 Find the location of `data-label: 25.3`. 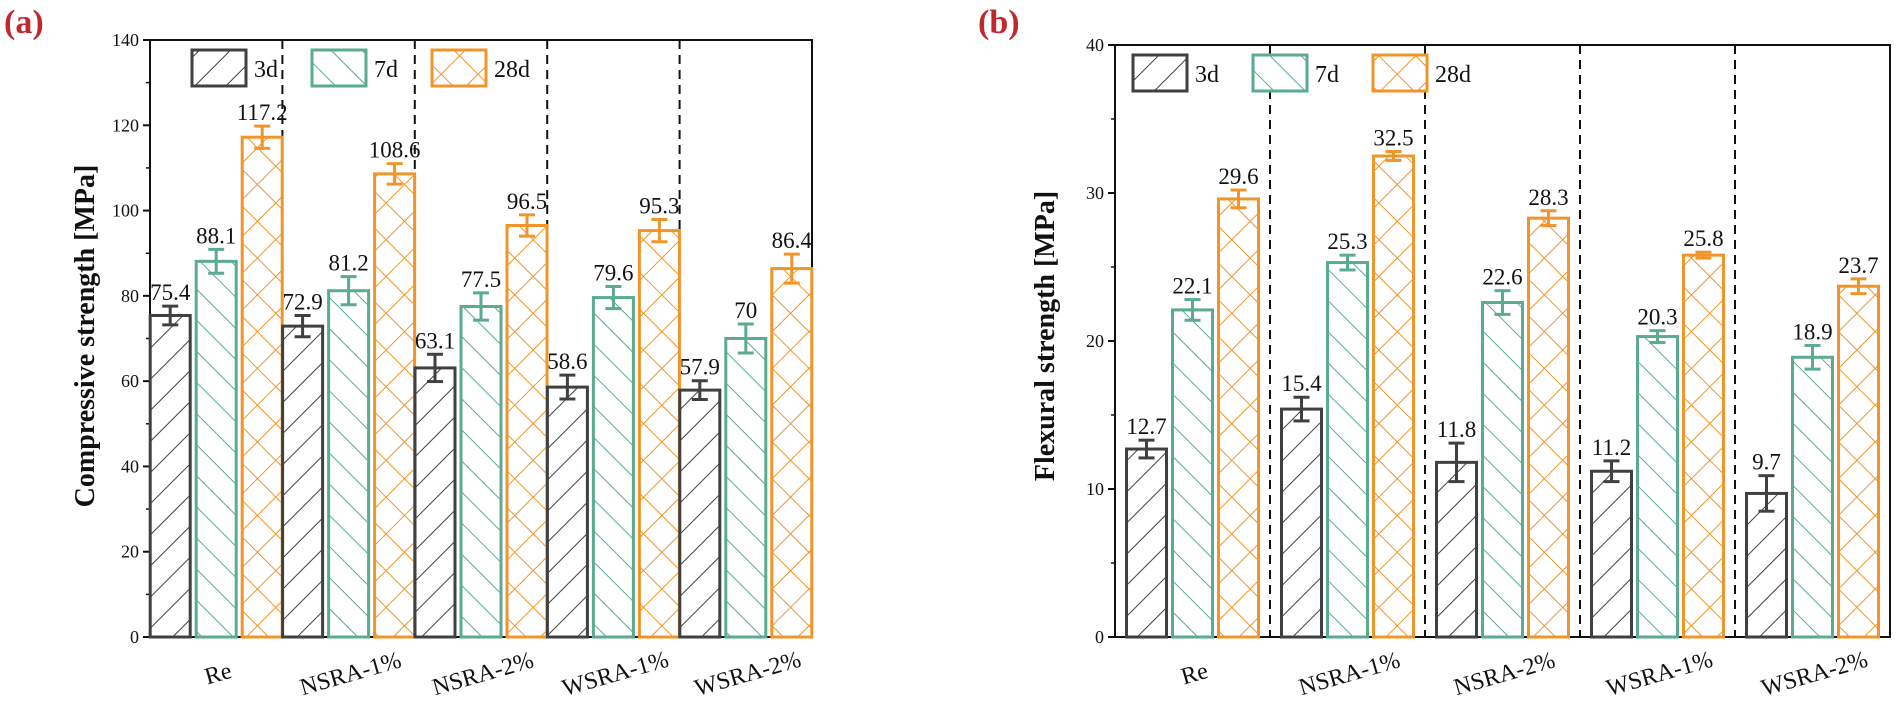

data-label: 25.3 is located at coordinates (1347, 241).